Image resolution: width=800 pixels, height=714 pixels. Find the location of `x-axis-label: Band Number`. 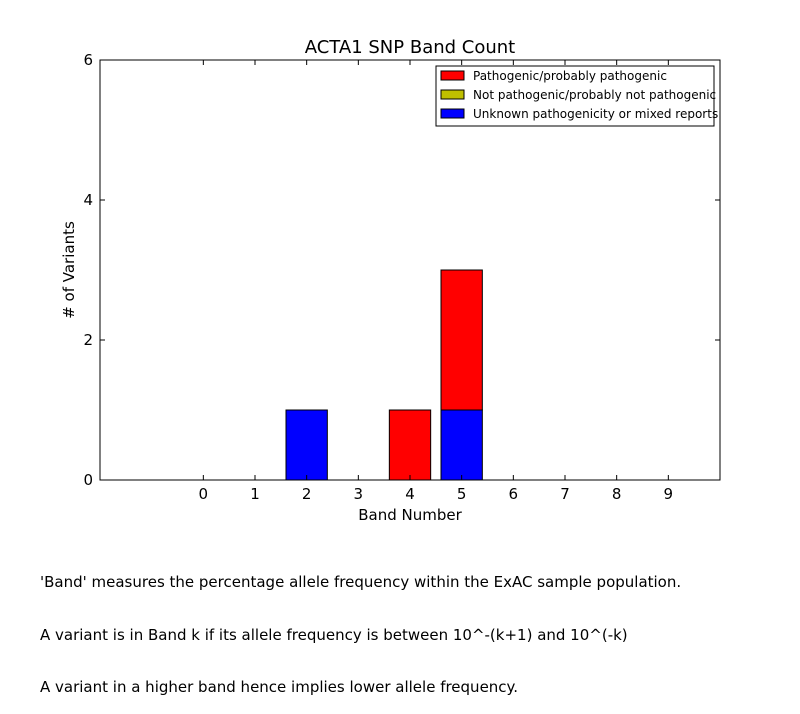

x-axis-label: Band Number is located at coordinates (410, 515).